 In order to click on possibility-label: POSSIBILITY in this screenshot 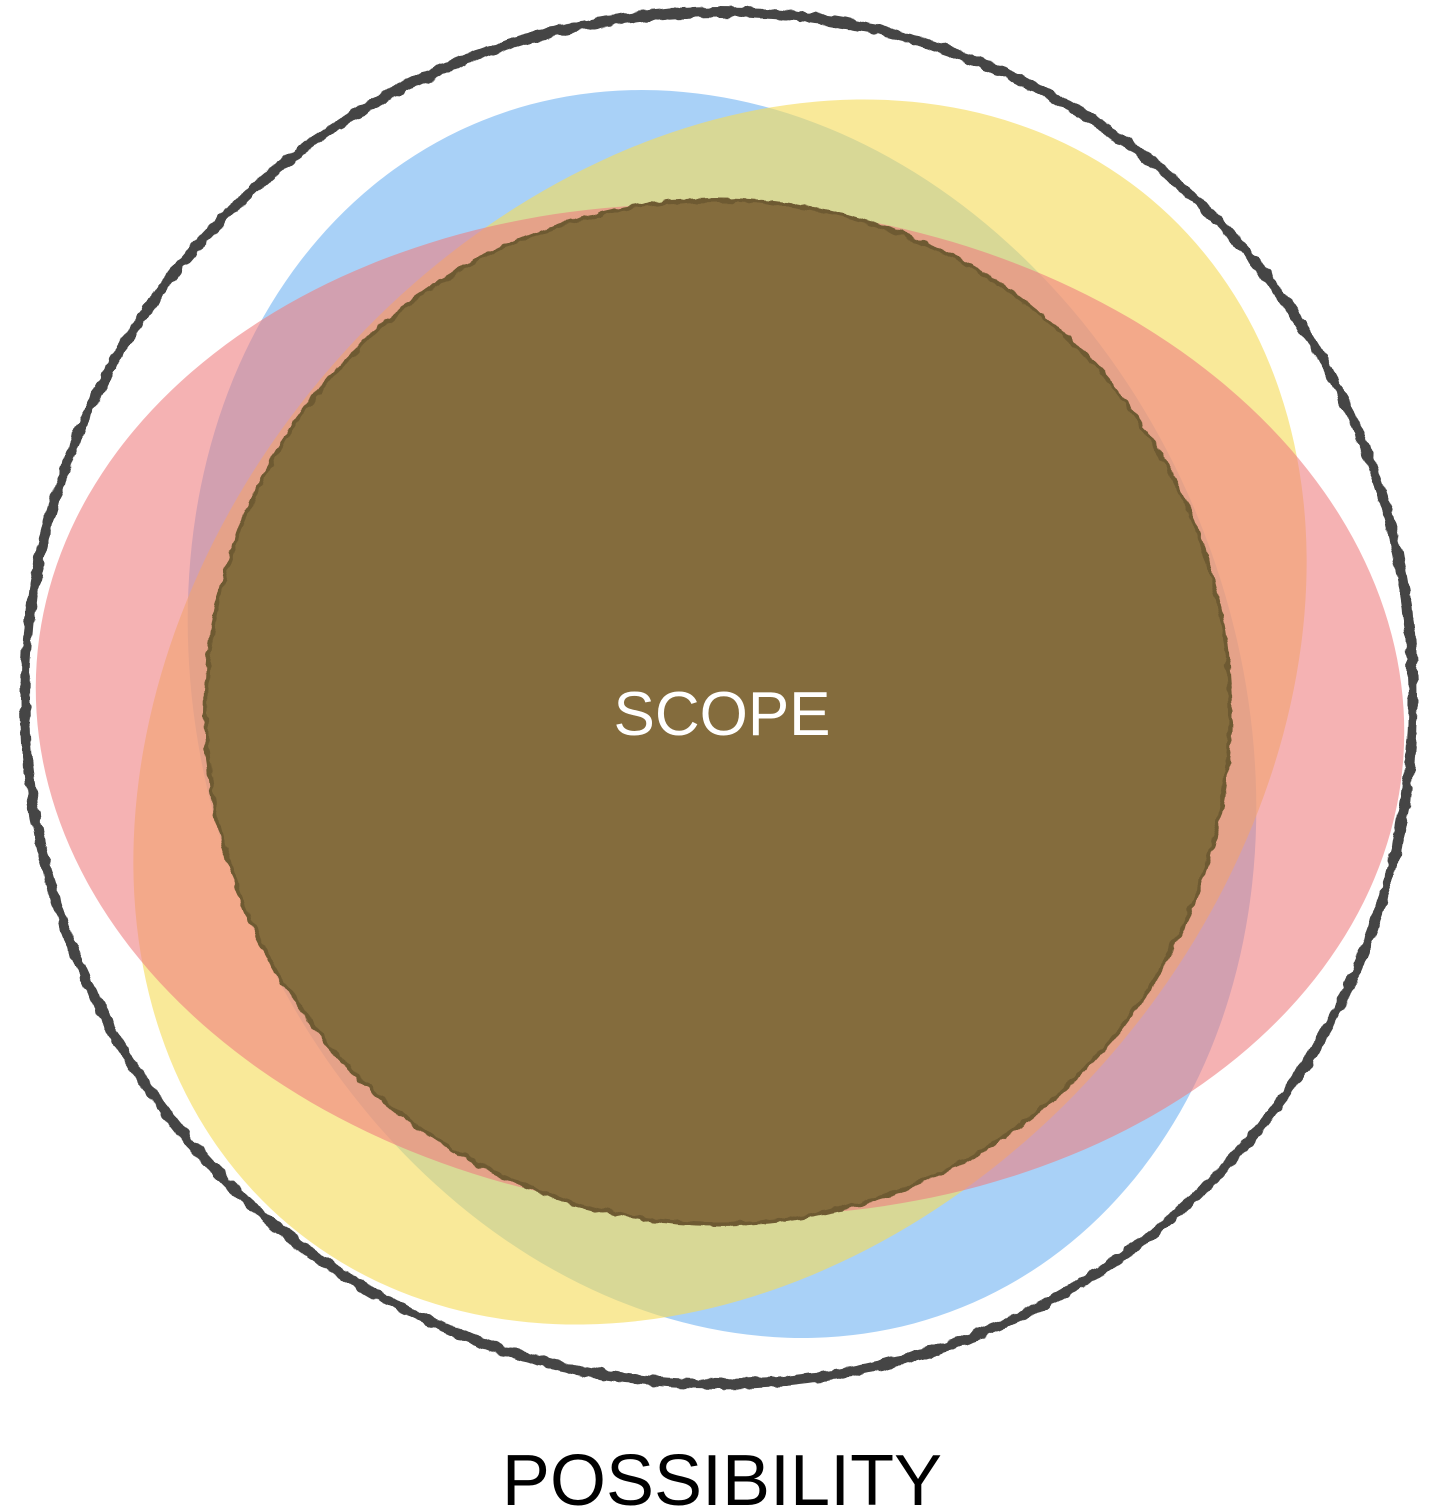, I will do `click(722, 1475)`.